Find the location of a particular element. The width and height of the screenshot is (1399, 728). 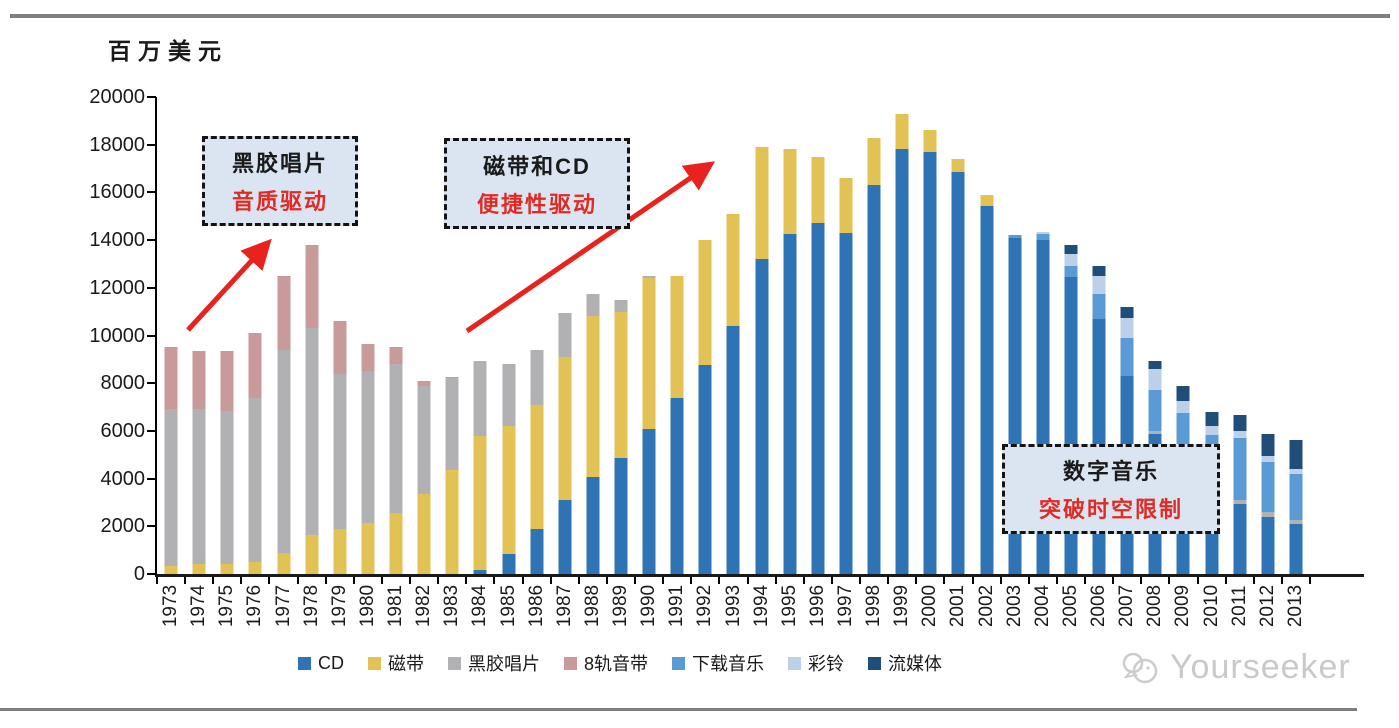

x-tick-label: 1994 is located at coordinates (761, 606).